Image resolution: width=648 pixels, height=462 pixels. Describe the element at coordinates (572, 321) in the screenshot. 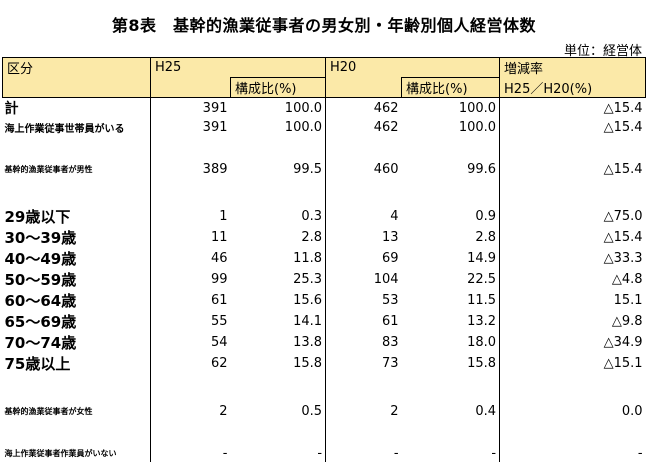

I see `change-rate: △9.8` at that location.